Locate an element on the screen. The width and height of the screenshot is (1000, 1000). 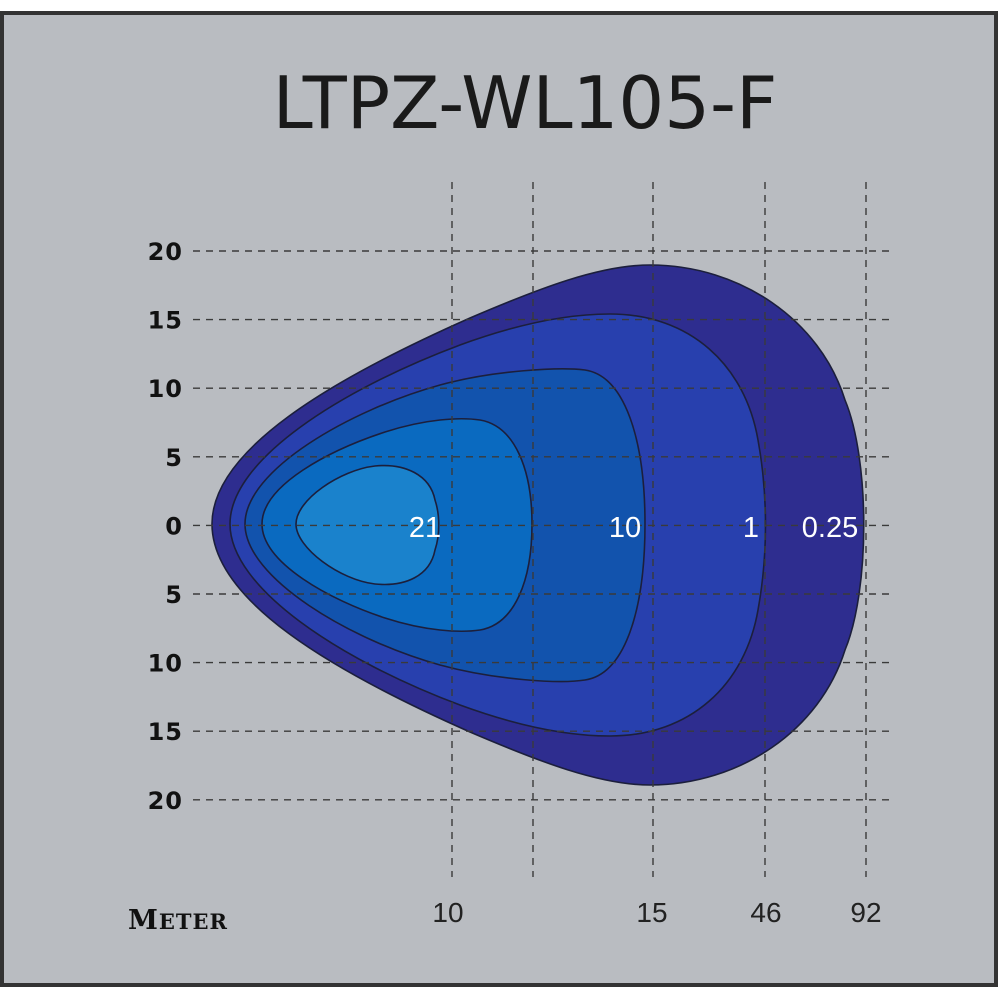
y-axis: 20 15 10 5 0 5 10 15 20 is located at coordinates (165, 526).